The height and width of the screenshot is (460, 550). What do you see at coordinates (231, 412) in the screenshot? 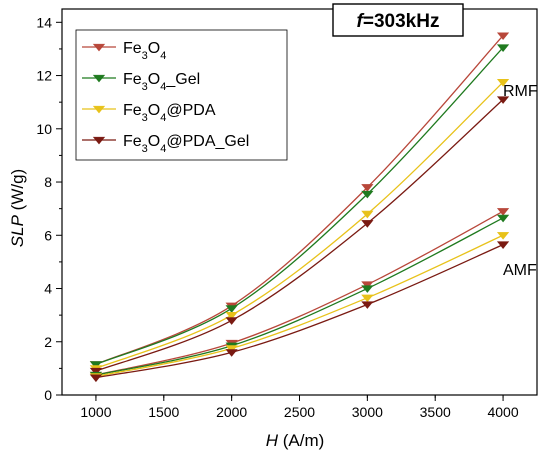
I see `x-tick-label: 2000` at bounding box center [231, 412].